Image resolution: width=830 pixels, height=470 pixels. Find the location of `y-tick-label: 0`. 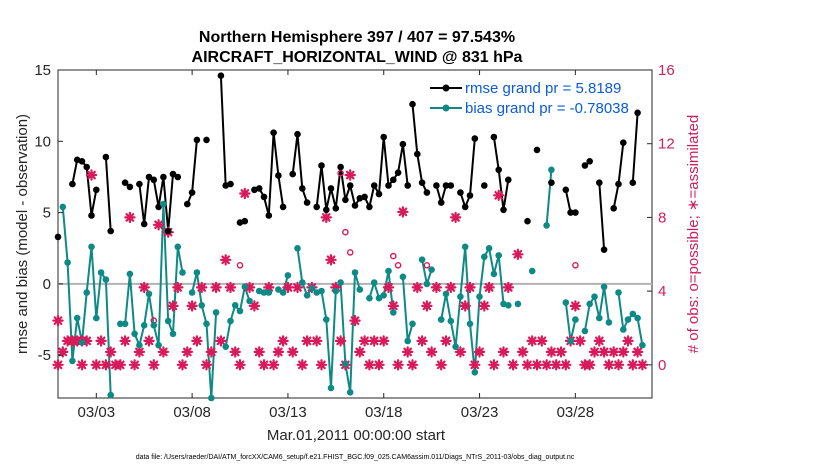

y-tick-label: 0 is located at coordinates (47, 284).